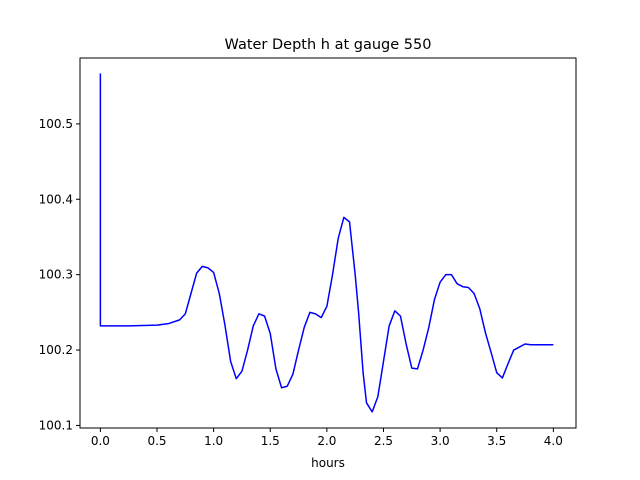 This screenshot has height=480, width=640. What do you see at coordinates (56, 199) in the screenshot?
I see `y-tick-label: 100.4` at bounding box center [56, 199].